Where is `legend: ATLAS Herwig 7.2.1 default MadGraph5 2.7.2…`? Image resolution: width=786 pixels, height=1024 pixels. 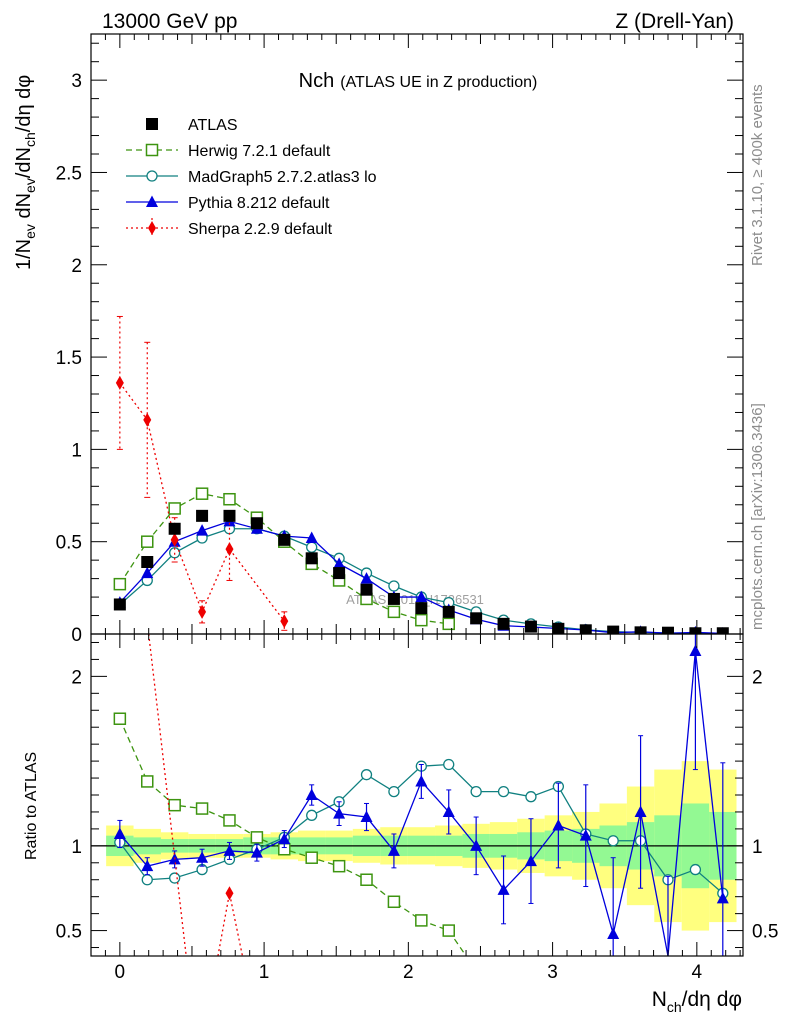 legend: ATLAS Herwig 7.2.1 default MadGraph5 2.7.2… is located at coordinates (251, 177).